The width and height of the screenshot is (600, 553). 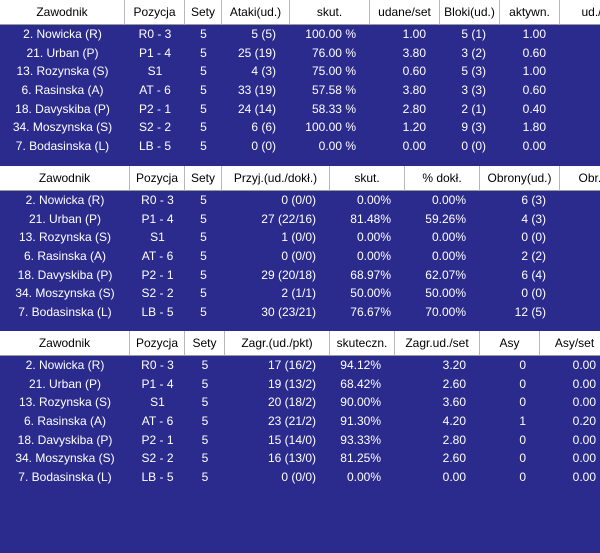 What do you see at coordinates (533, 218) in the screenshot?
I see `stat-cell: 4 (3)` at bounding box center [533, 218].